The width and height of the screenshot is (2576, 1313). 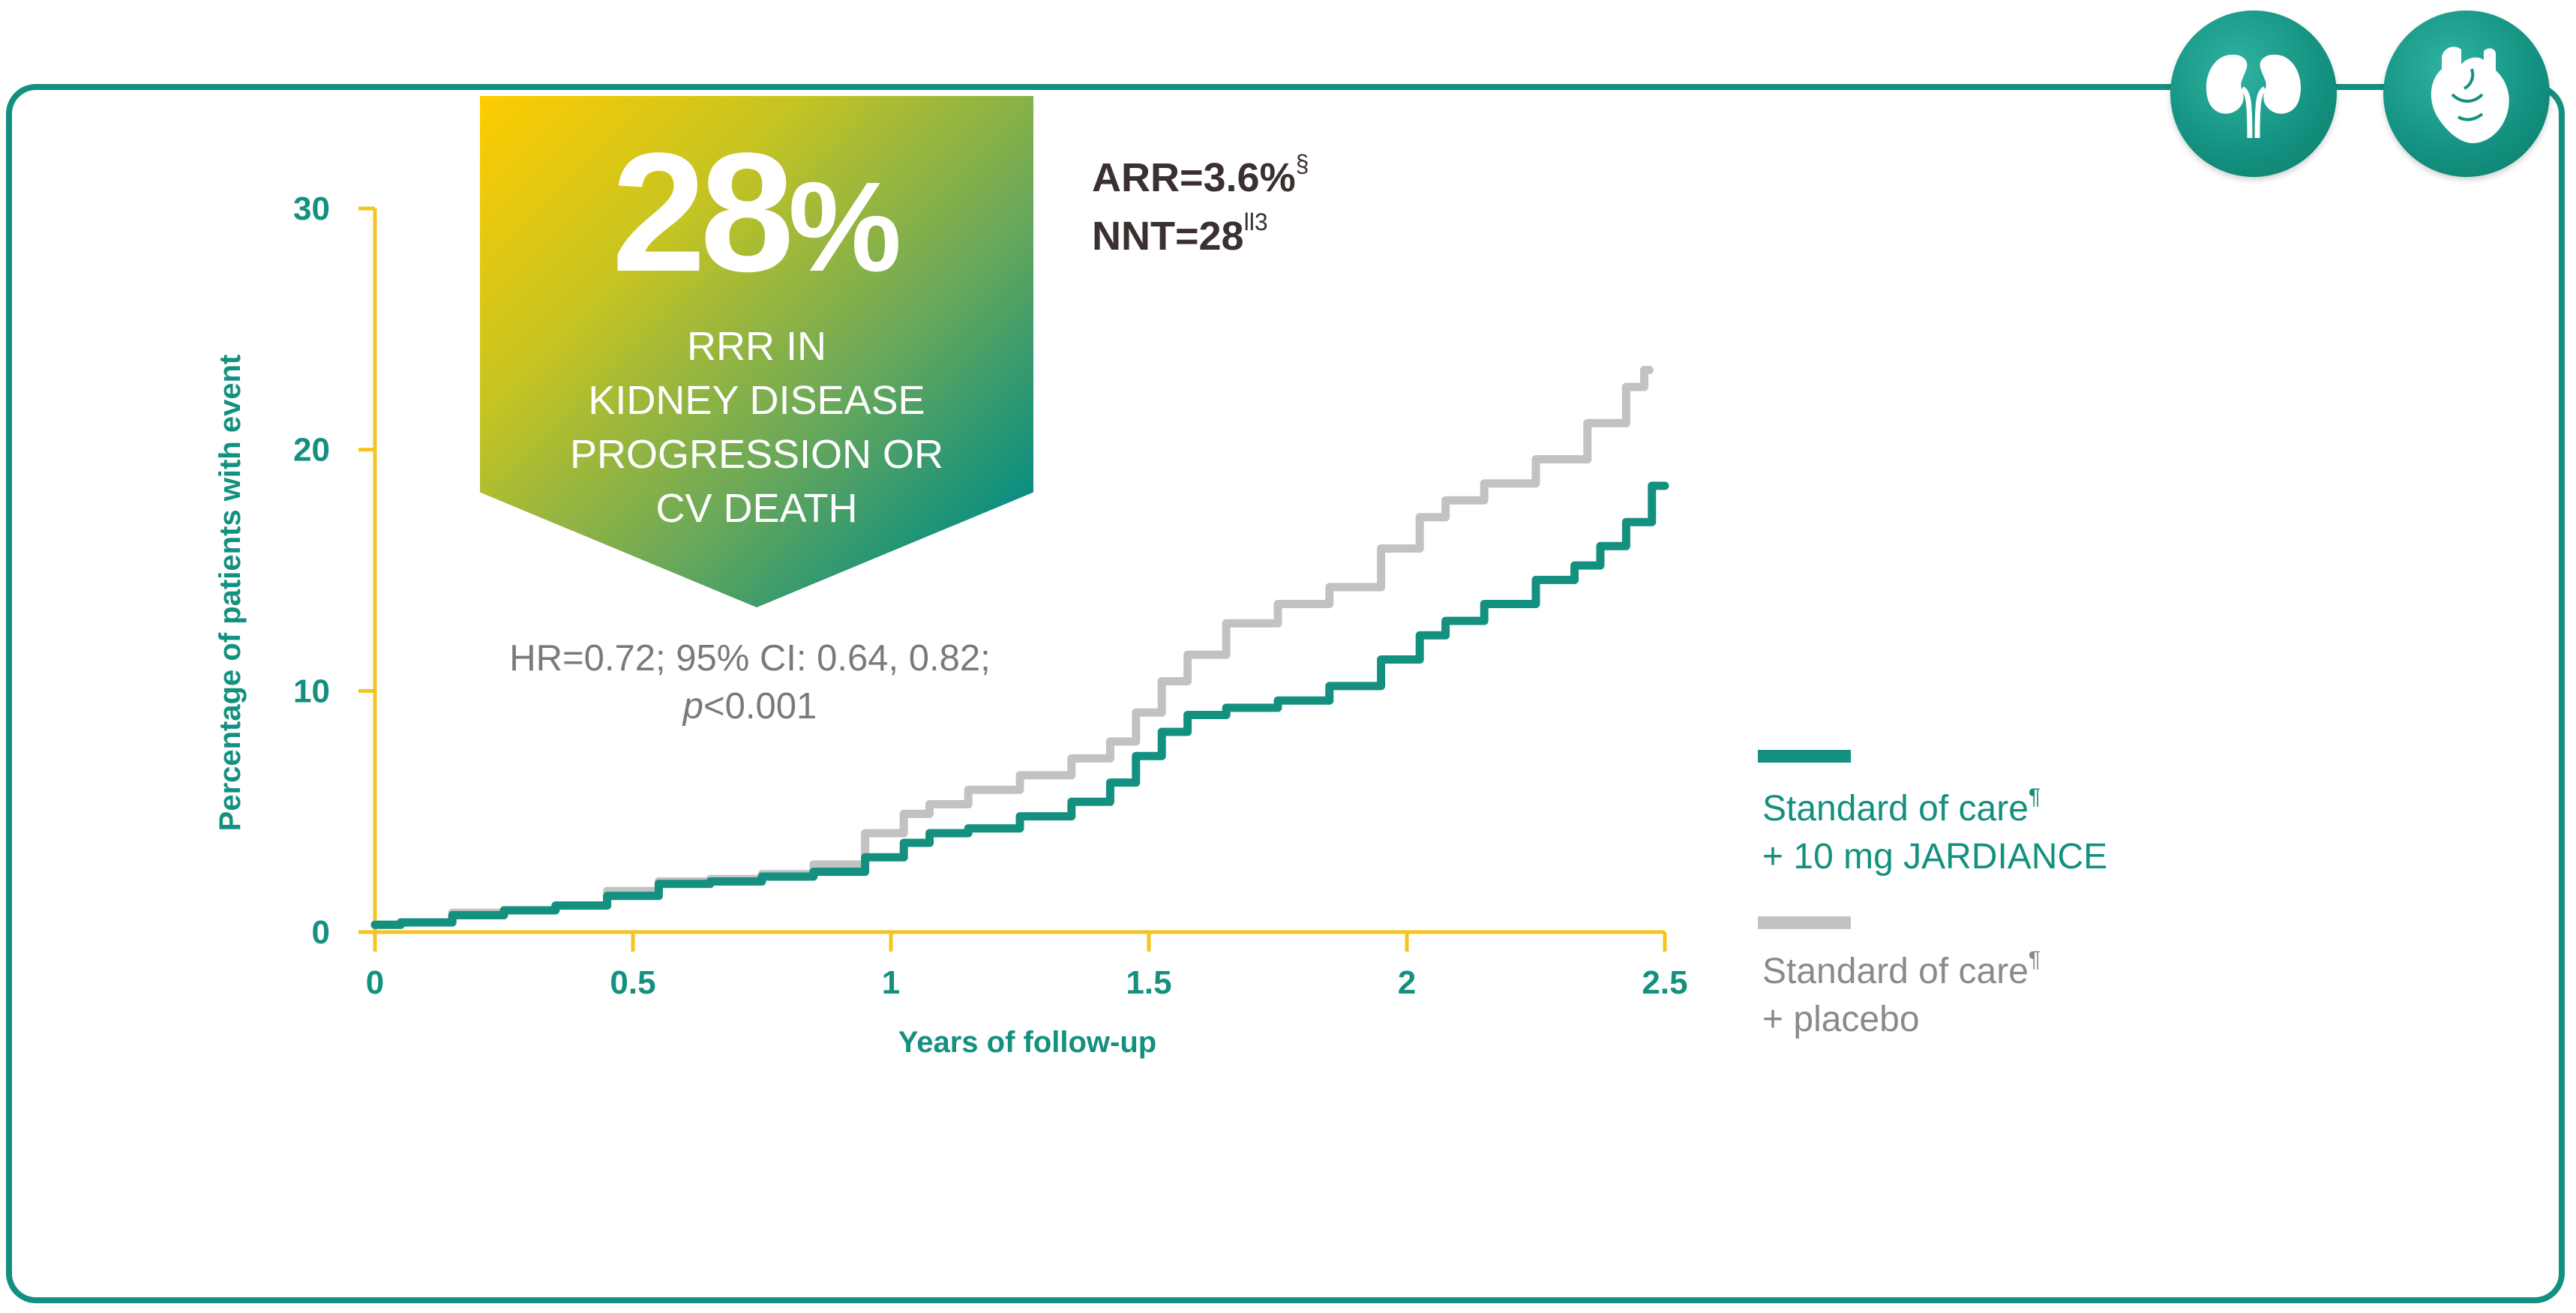 What do you see at coordinates (1902, 994) in the screenshot?
I see `legend-entry-placebo: Standard of care¶ + placebo` at bounding box center [1902, 994].